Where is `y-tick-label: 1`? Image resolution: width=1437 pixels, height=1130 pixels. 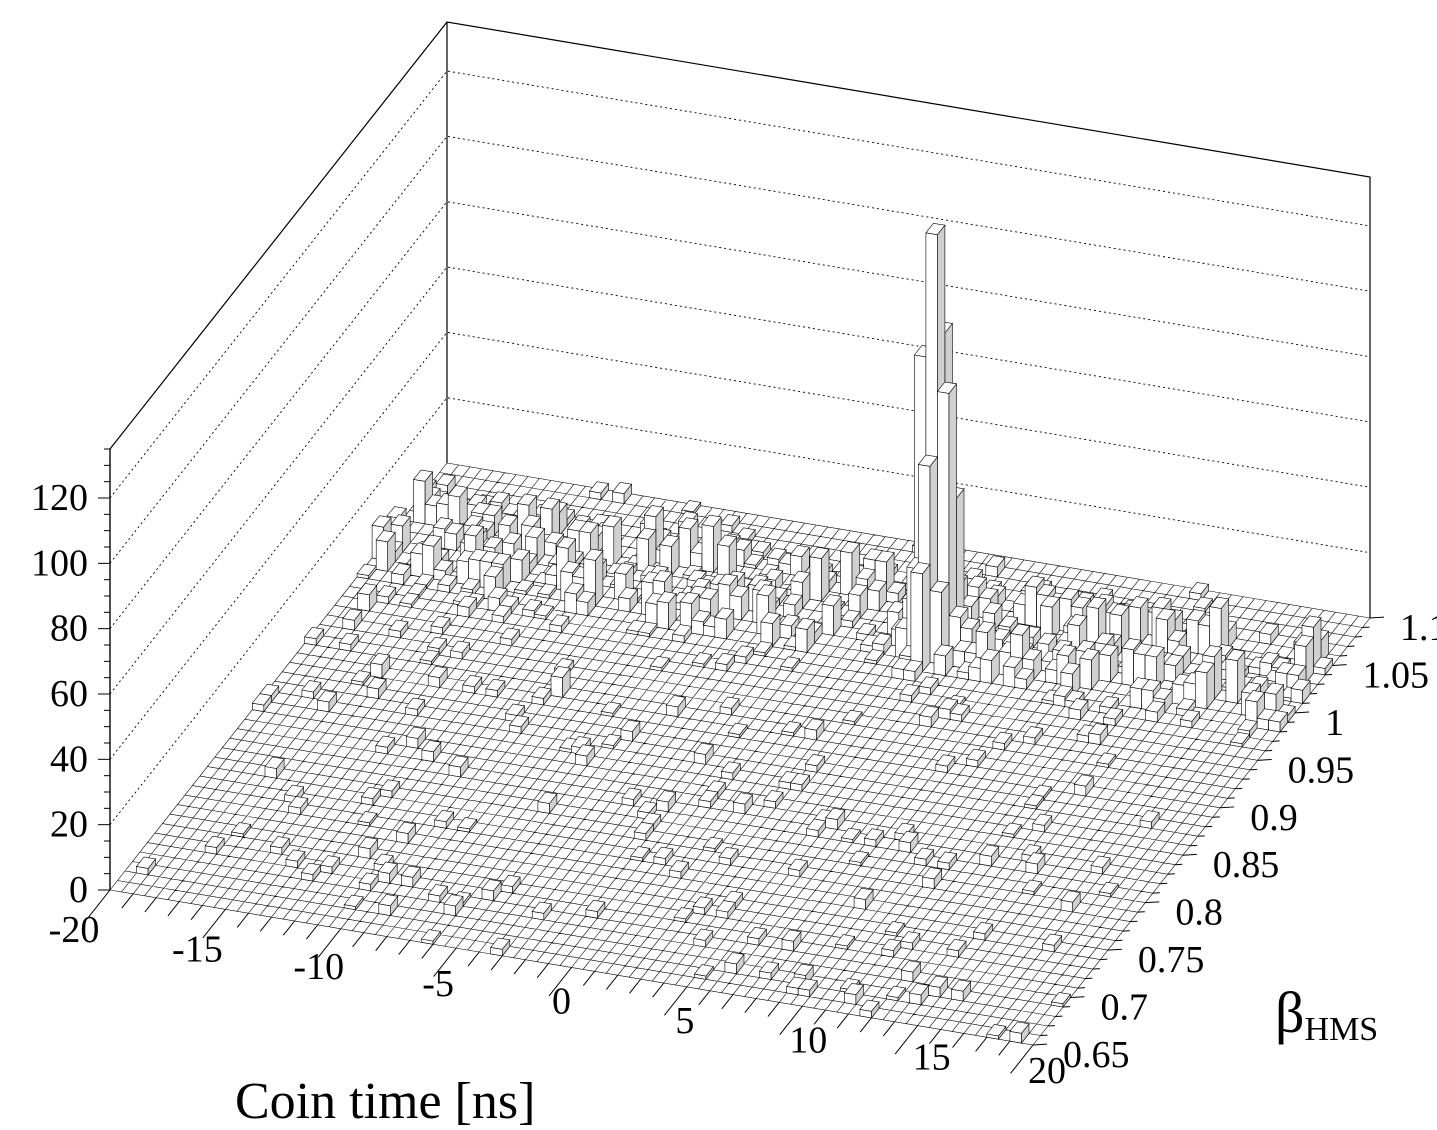
y-tick-label: 1 is located at coordinates (1334, 723).